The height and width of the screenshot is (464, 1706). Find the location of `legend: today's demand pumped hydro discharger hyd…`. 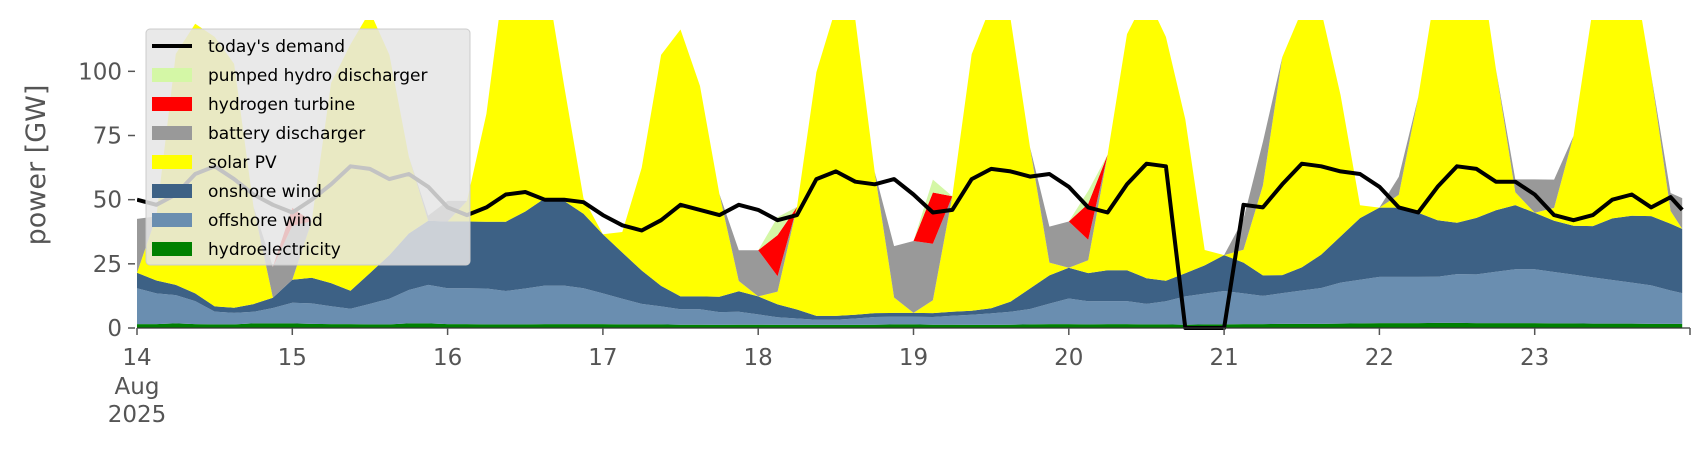

legend: today's demand pumped hydro discharger hyd… is located at coordinates (308, 147).